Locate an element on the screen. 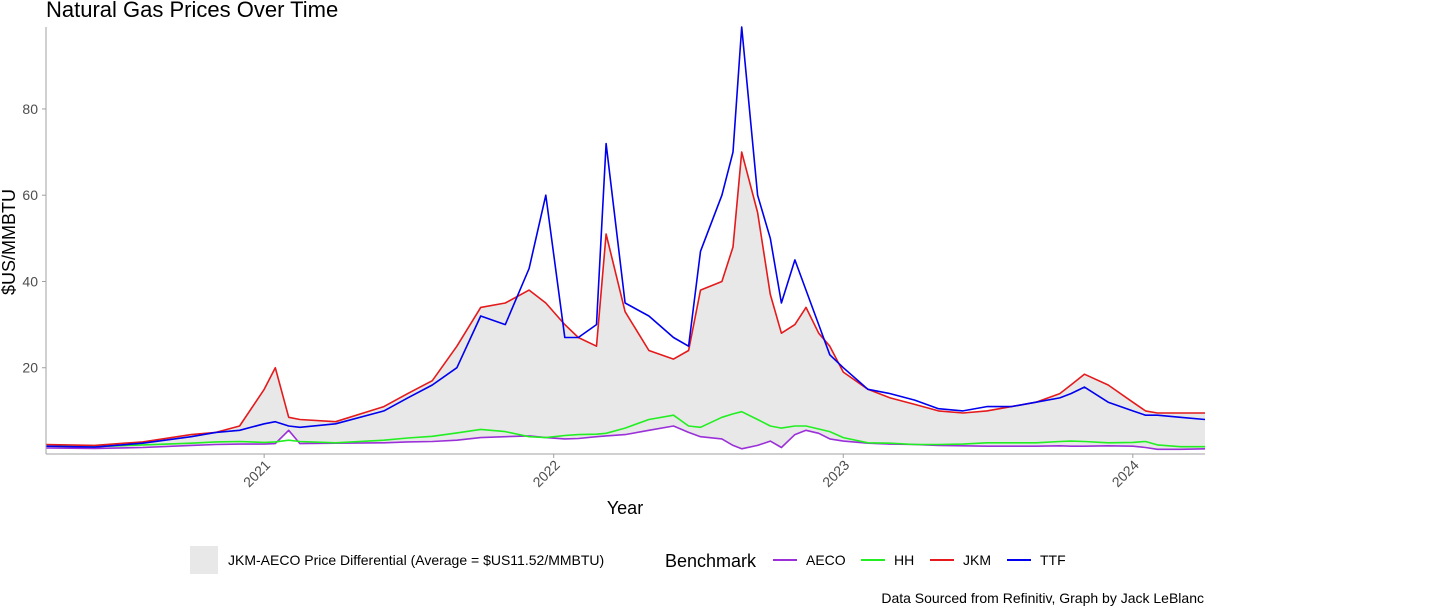 The height and width of the screenshot is (607, 1456). legend-label-aeco: AECO is located at coordinates (826, 560).